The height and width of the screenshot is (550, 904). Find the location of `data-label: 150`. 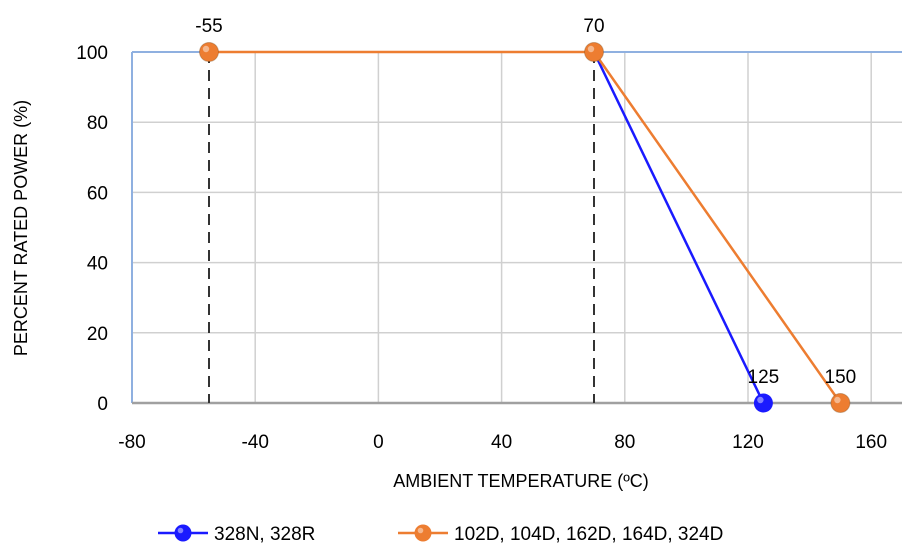

data-label: 150 is located at coordinates (841, 377).